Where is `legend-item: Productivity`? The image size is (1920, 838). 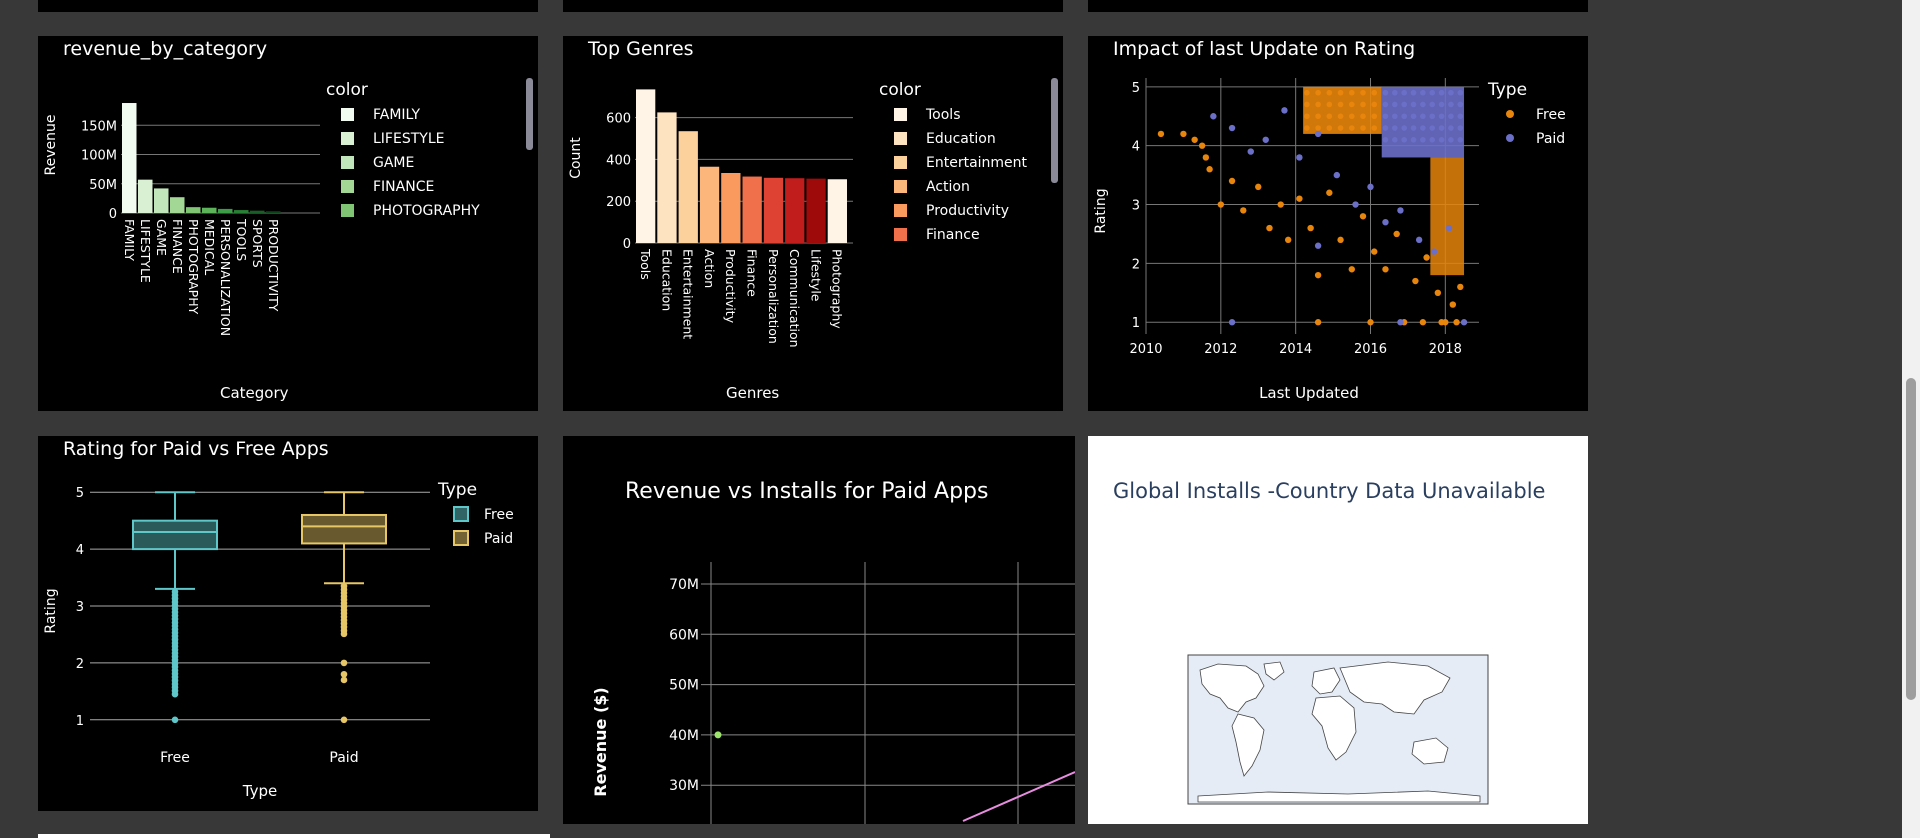
legend-item: Productivity is located at coordinates (967, 211).